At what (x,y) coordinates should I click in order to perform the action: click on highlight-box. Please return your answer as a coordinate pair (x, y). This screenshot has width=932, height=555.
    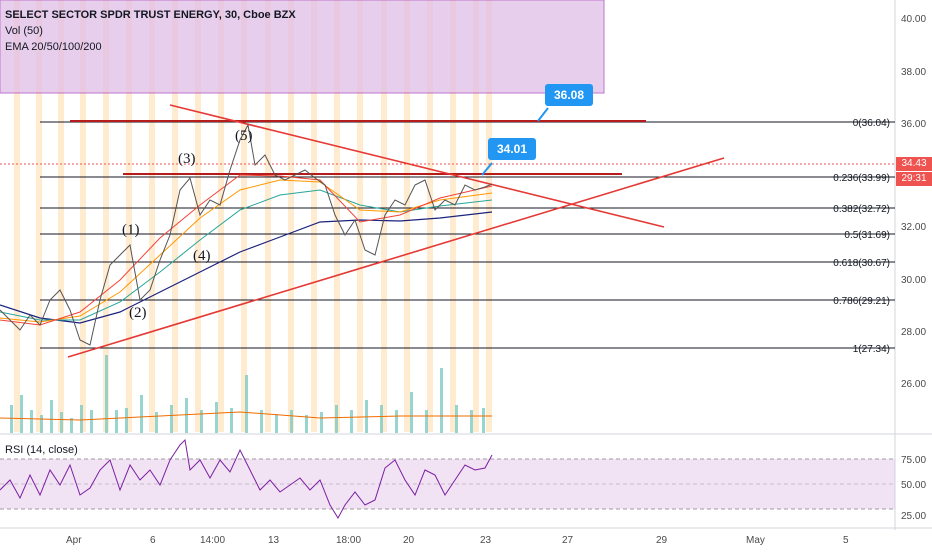
    Looking at the image, I should click on (302, 47).